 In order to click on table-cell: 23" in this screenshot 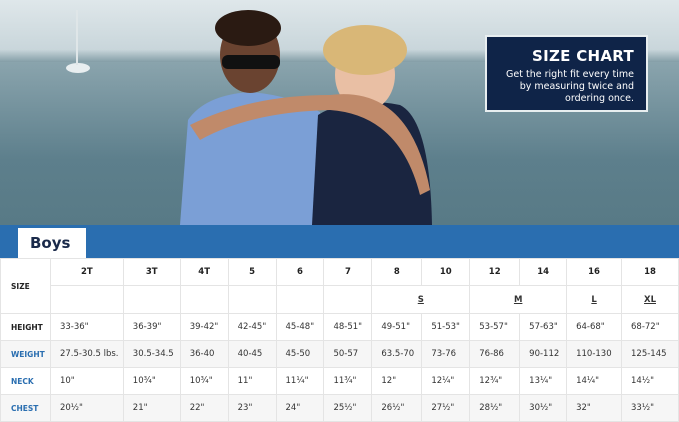, I will do `click(252, 408)`.